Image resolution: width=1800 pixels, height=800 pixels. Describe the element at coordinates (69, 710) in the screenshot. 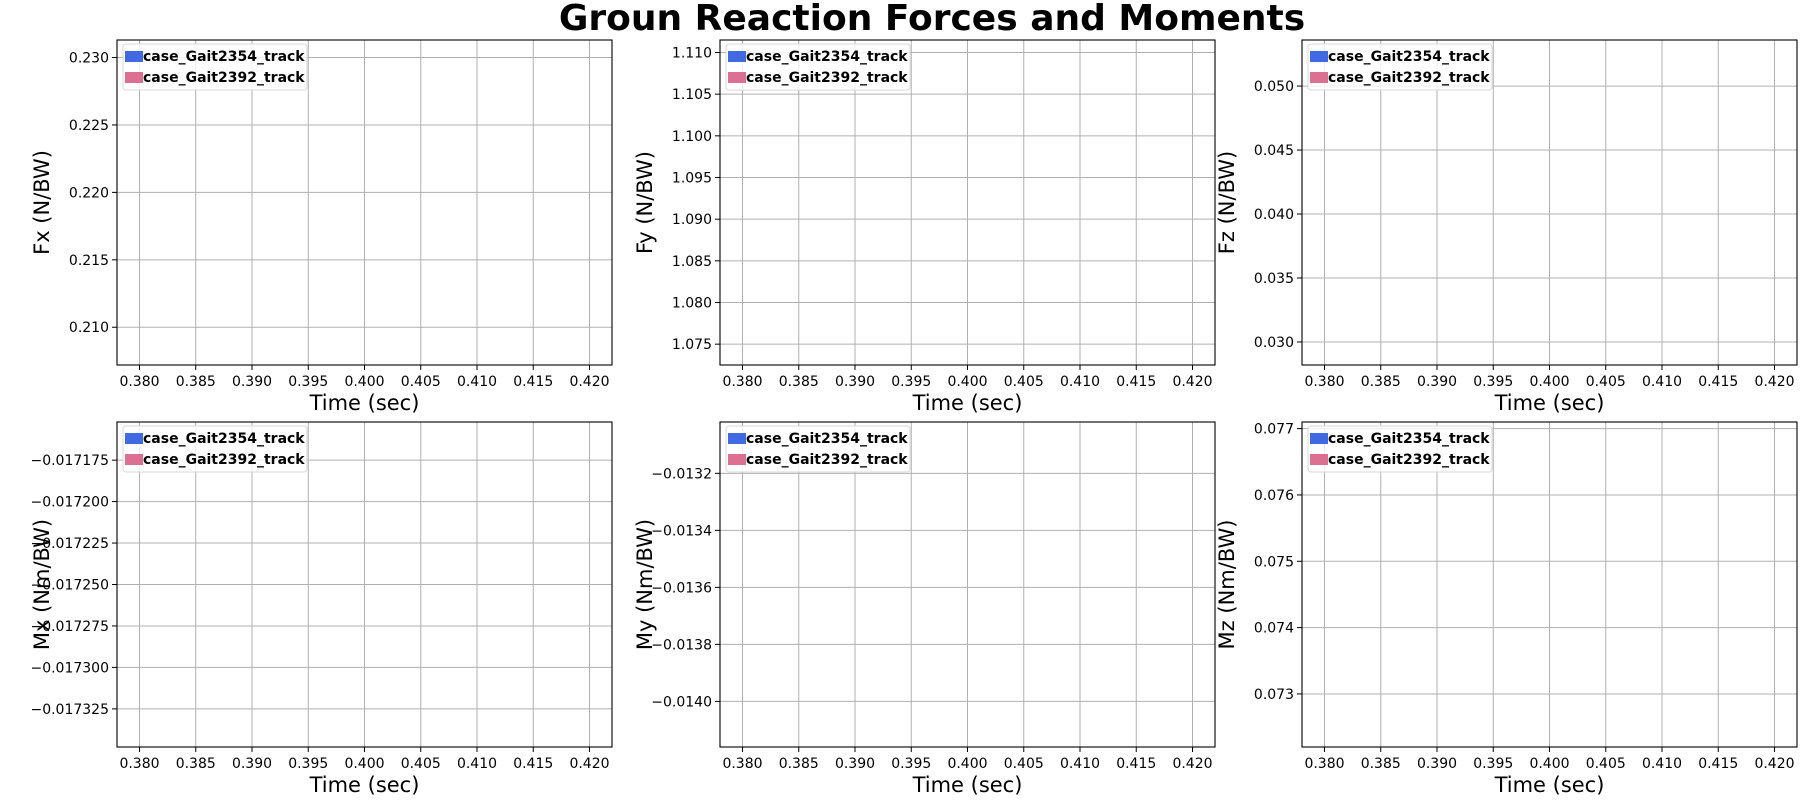

I see `y-tick-label: −0.017325` at that location.